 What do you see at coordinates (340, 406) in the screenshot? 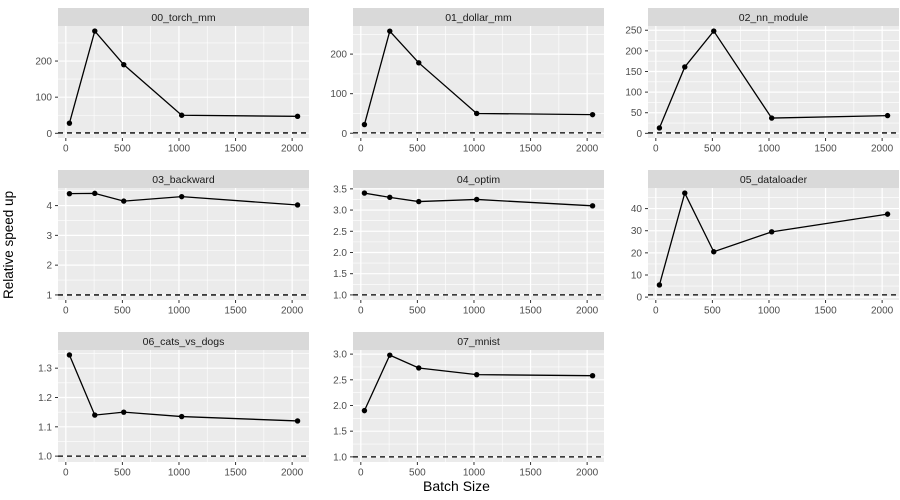
I see `y-tick-label: 2.0` at bounding box center [340, 406].